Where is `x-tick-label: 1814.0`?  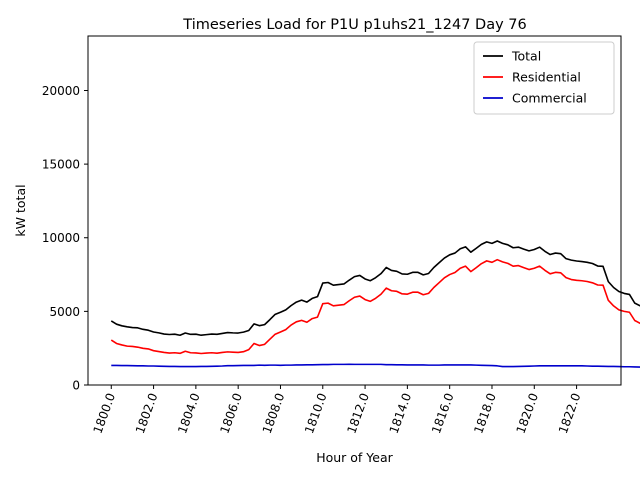
x-tick-label: 1814.0 is located at coordinates (401, 413).